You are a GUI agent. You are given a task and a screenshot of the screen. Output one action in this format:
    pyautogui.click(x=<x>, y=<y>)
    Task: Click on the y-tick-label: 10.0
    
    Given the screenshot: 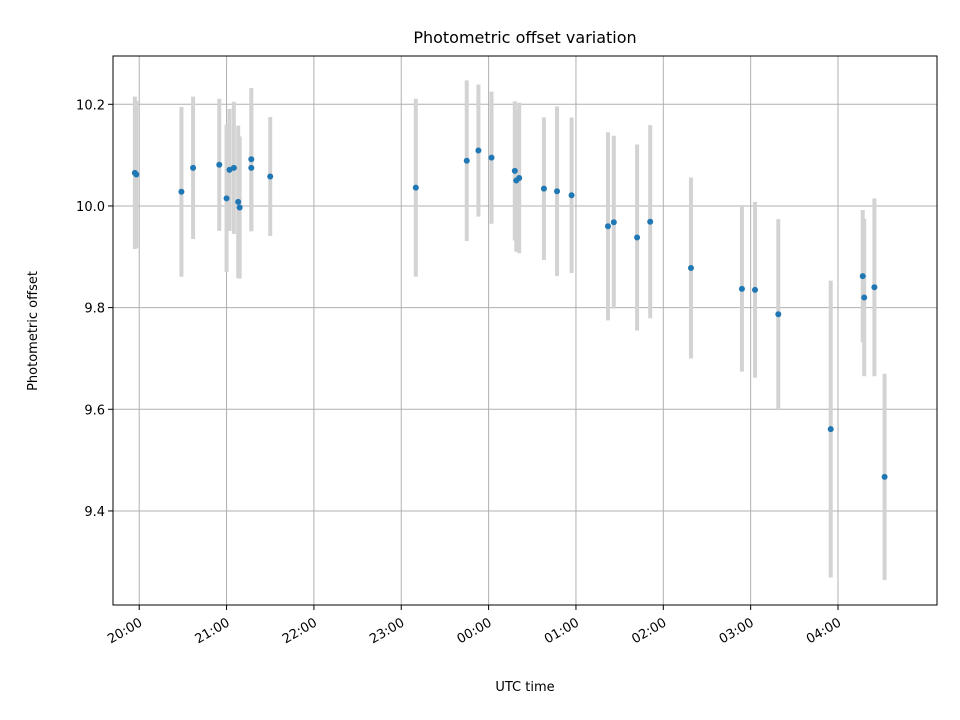 What is the action you would take?
    pyautogui.click(x=90, y=207)
    